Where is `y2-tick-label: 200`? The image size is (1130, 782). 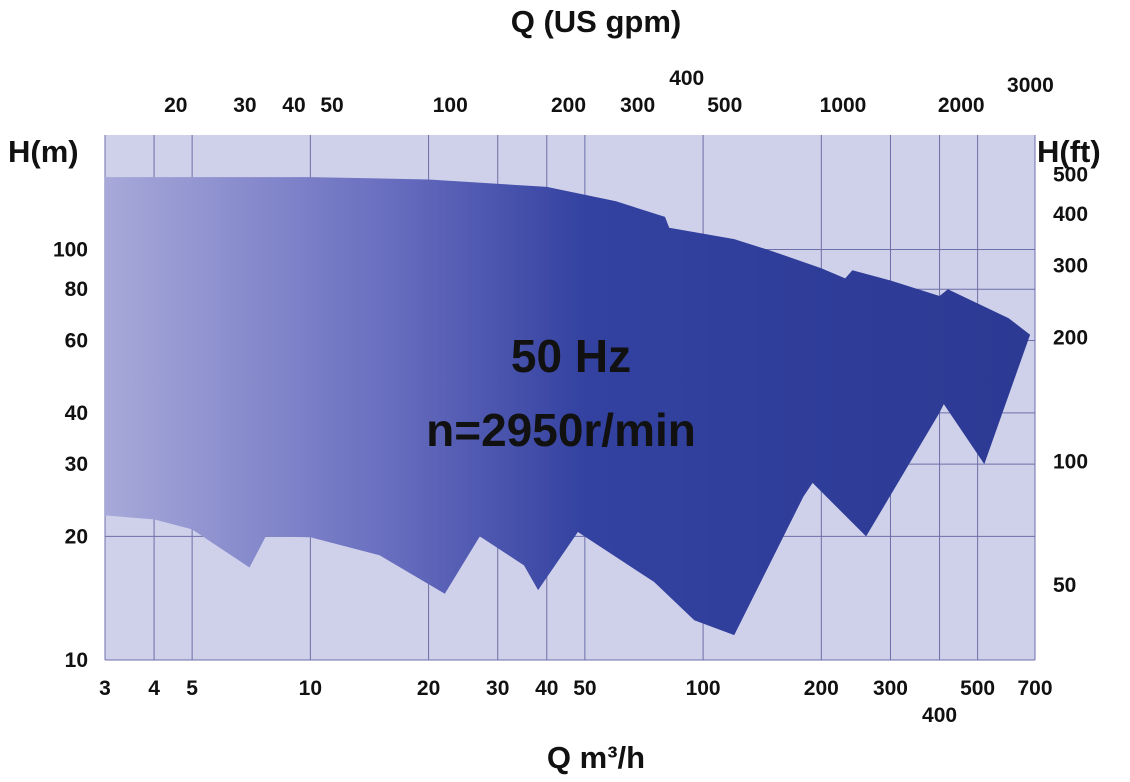
y2-tick-label: 200 is located at coordinates (1070, 338).